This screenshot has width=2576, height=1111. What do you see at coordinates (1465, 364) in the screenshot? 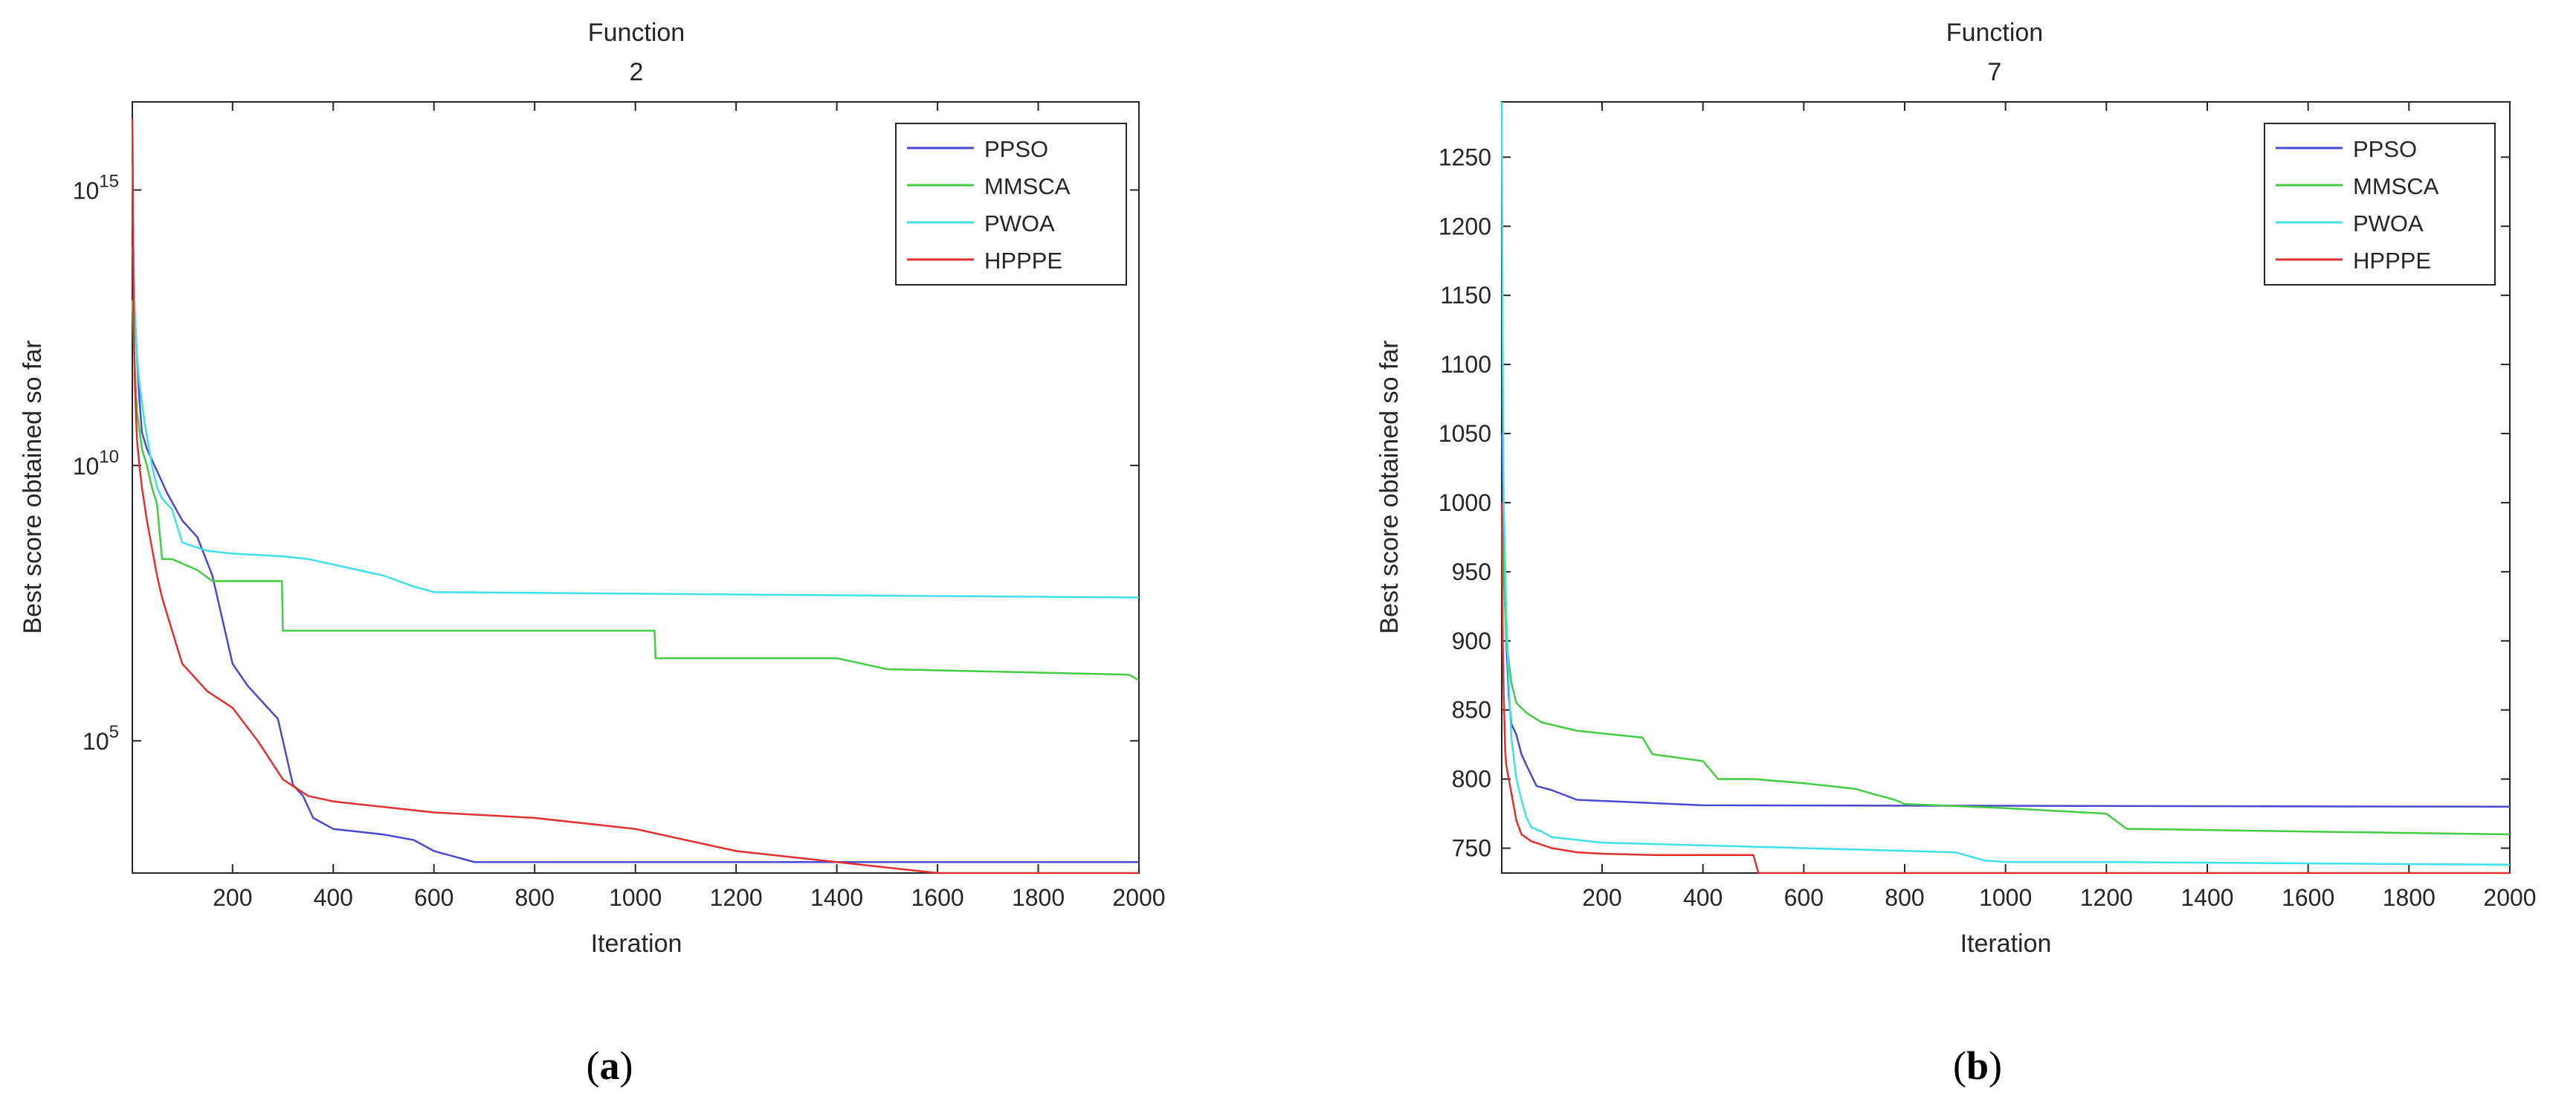
I see `chart-b-y-tick-label: 1100` at bounding box center [1465, 364].